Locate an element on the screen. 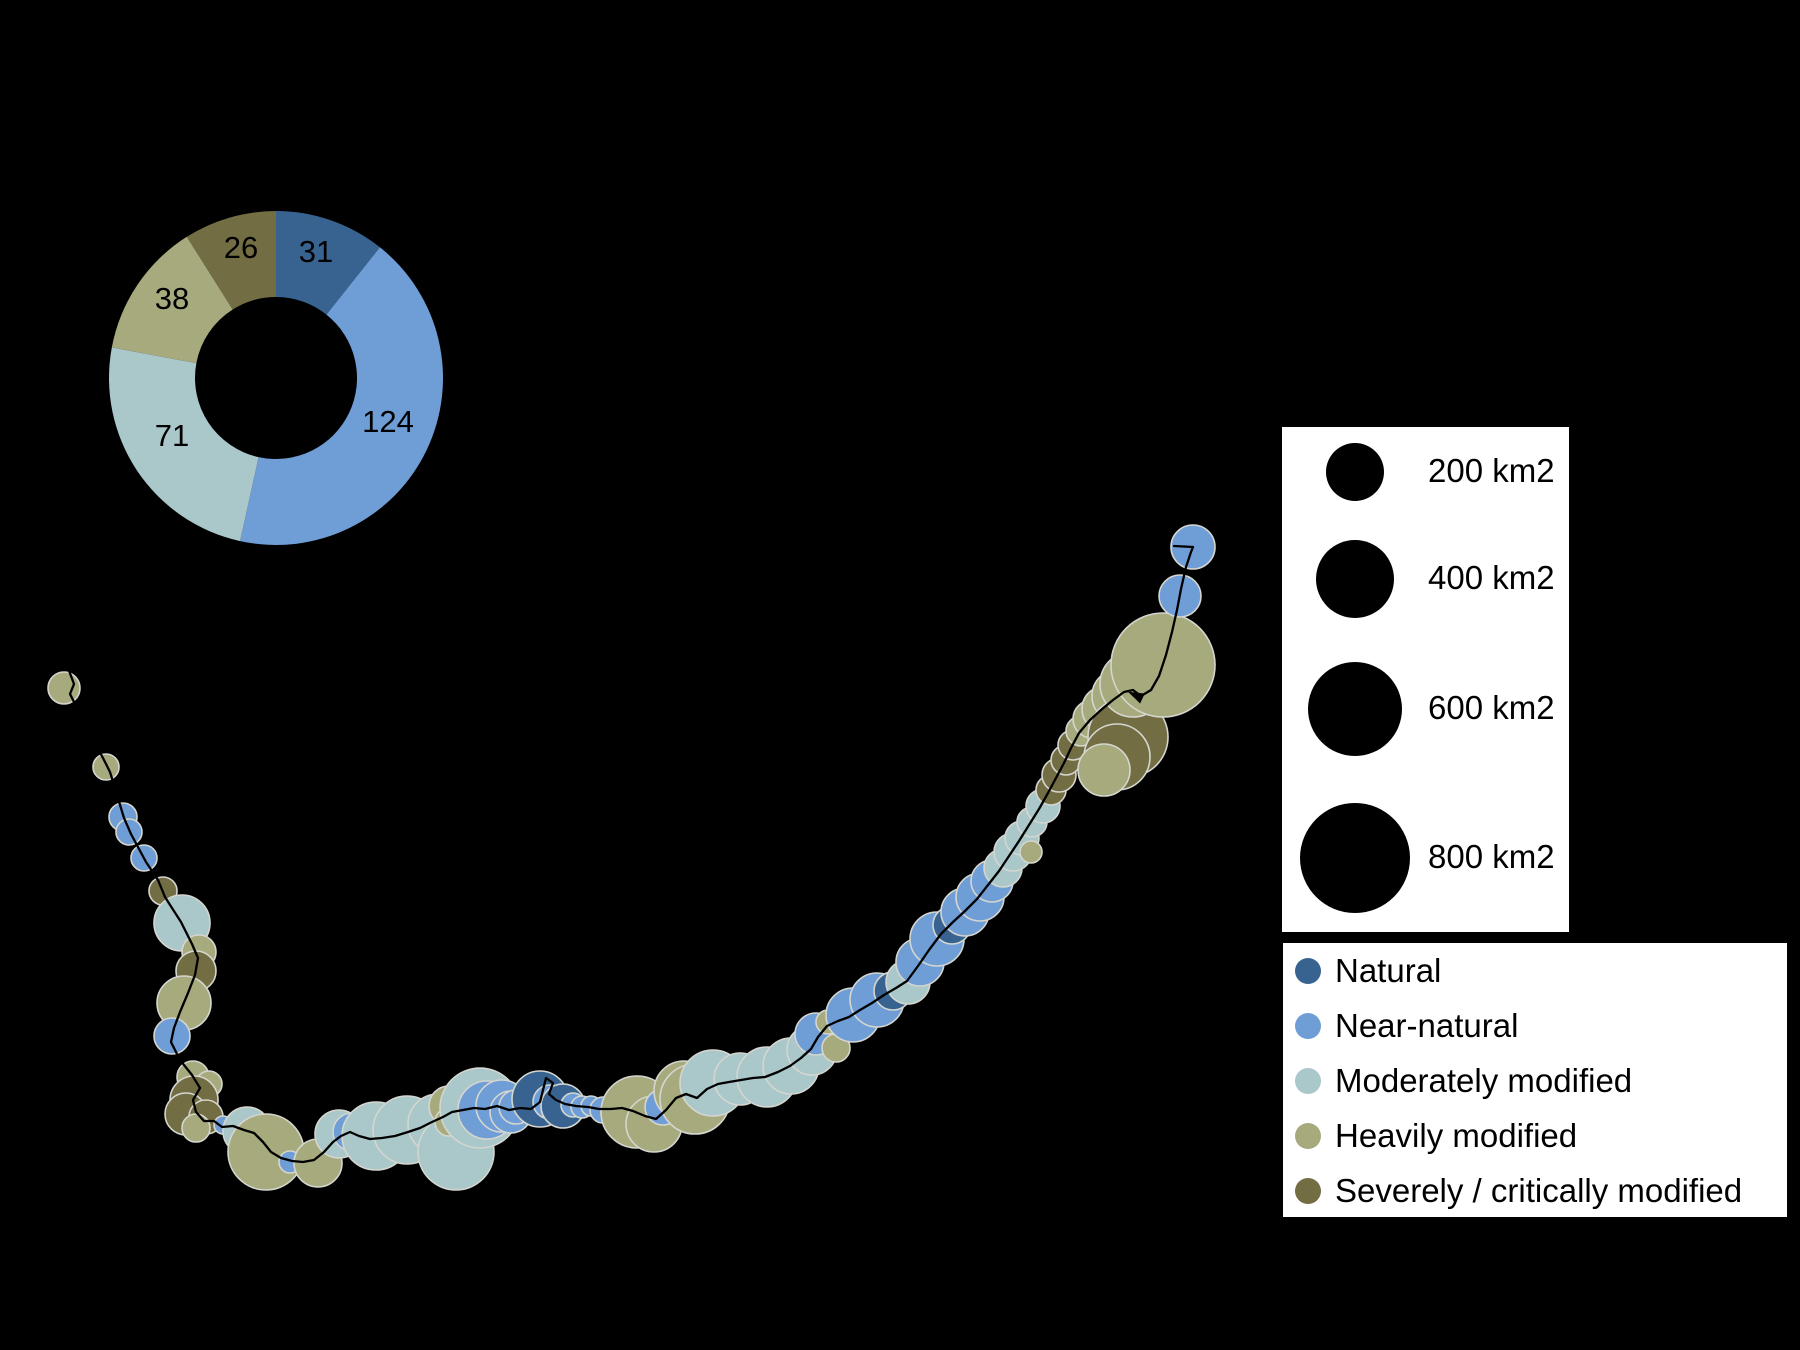 The height and width of the screenshot is (1350, 1800). donut-slice-natural is located at coordinates (328, 263).